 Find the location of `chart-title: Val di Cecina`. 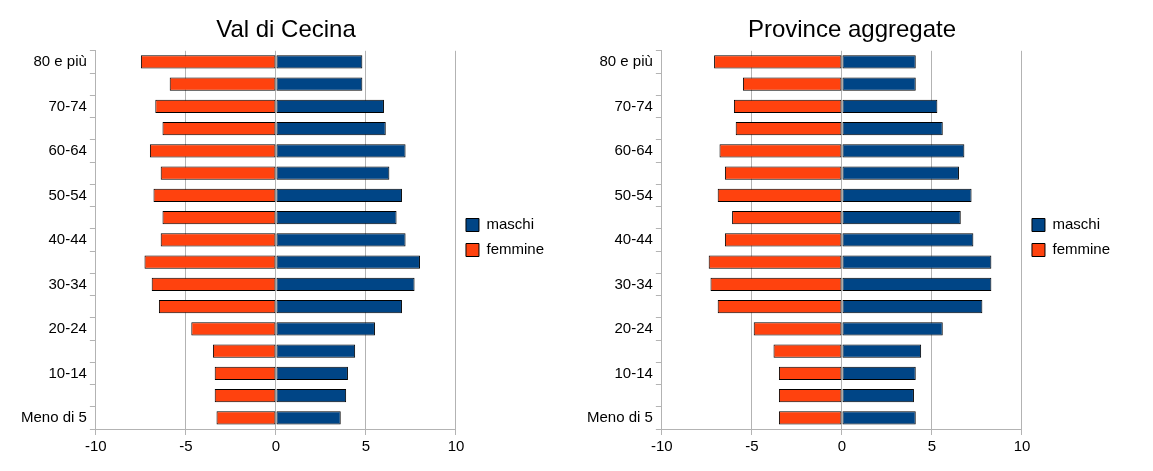

chart-title: Val di Cecina is located at coordinates (286, 29).